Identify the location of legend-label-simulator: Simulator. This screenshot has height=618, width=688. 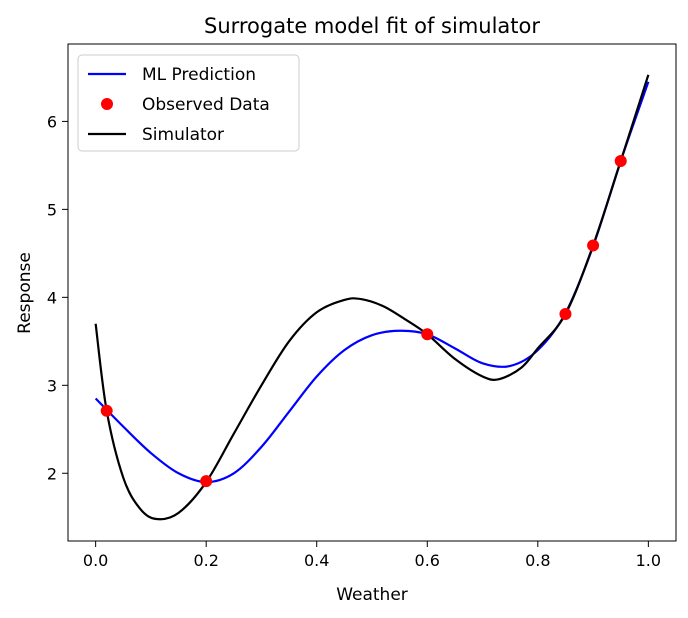
(183, 135).